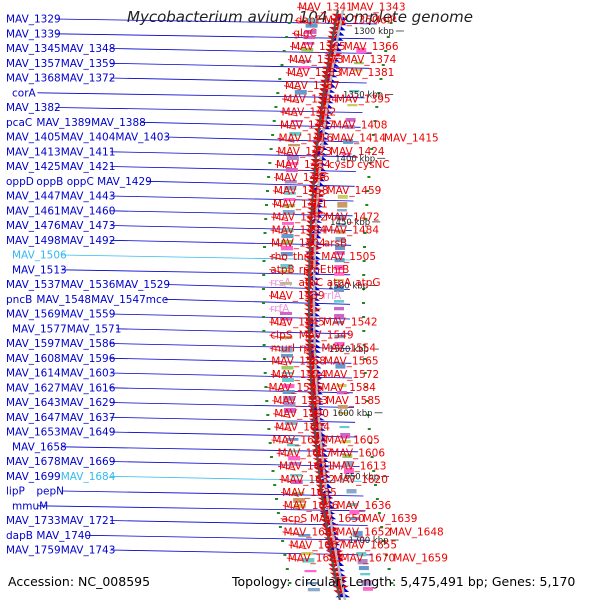  What do you see at coordinates (63, 123) in the screenshot?
I see `gene-label: MAV_1389` at bounding box center [63, 123].